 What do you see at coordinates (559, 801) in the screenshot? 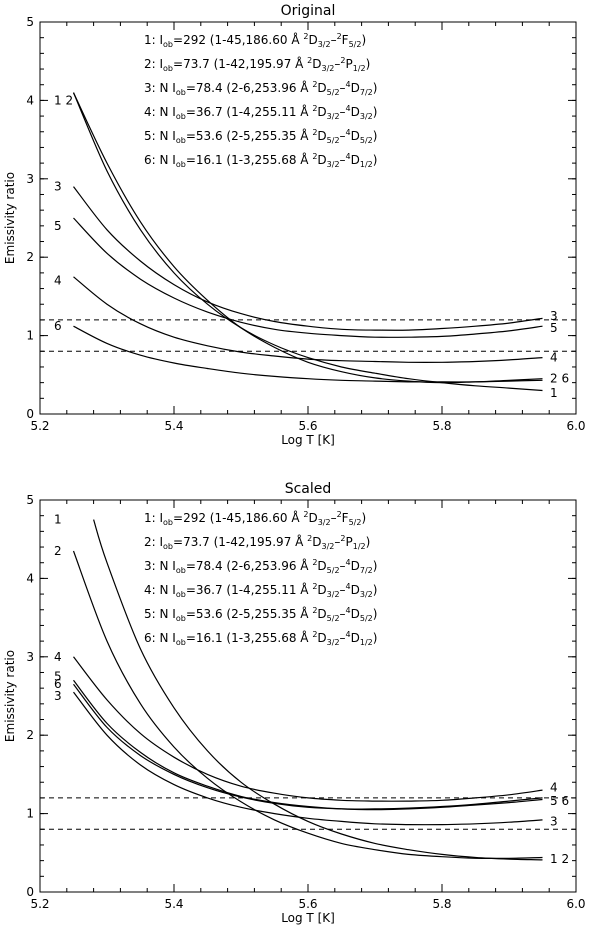
I see `curve-end-label: 5 6` at bounding box center [559, 801].